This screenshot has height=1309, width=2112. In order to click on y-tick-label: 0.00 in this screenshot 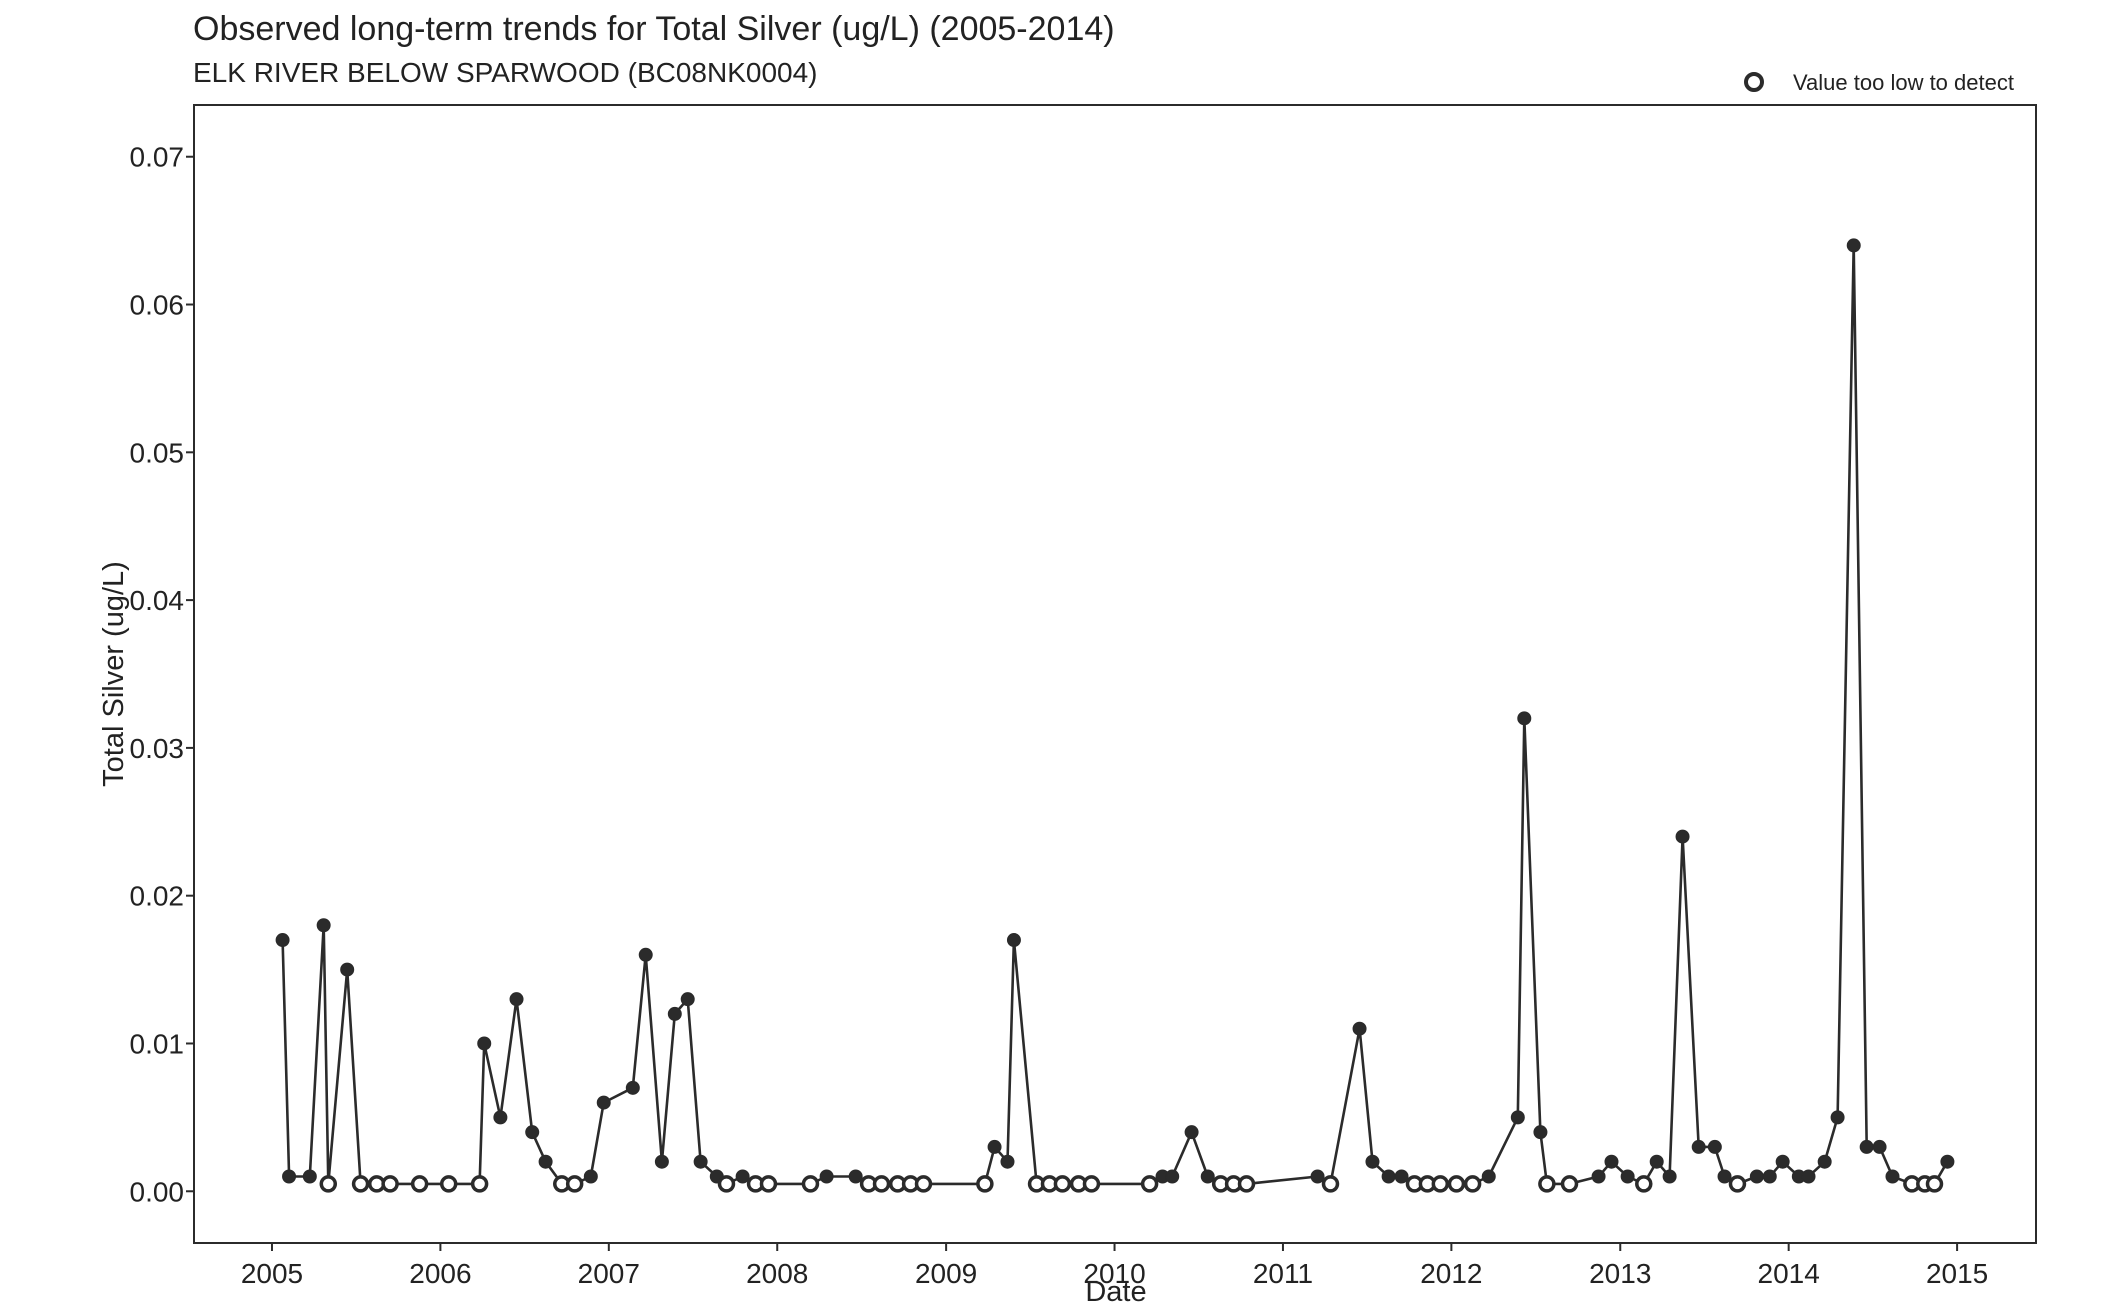, I will do `click(157, 1191)`.